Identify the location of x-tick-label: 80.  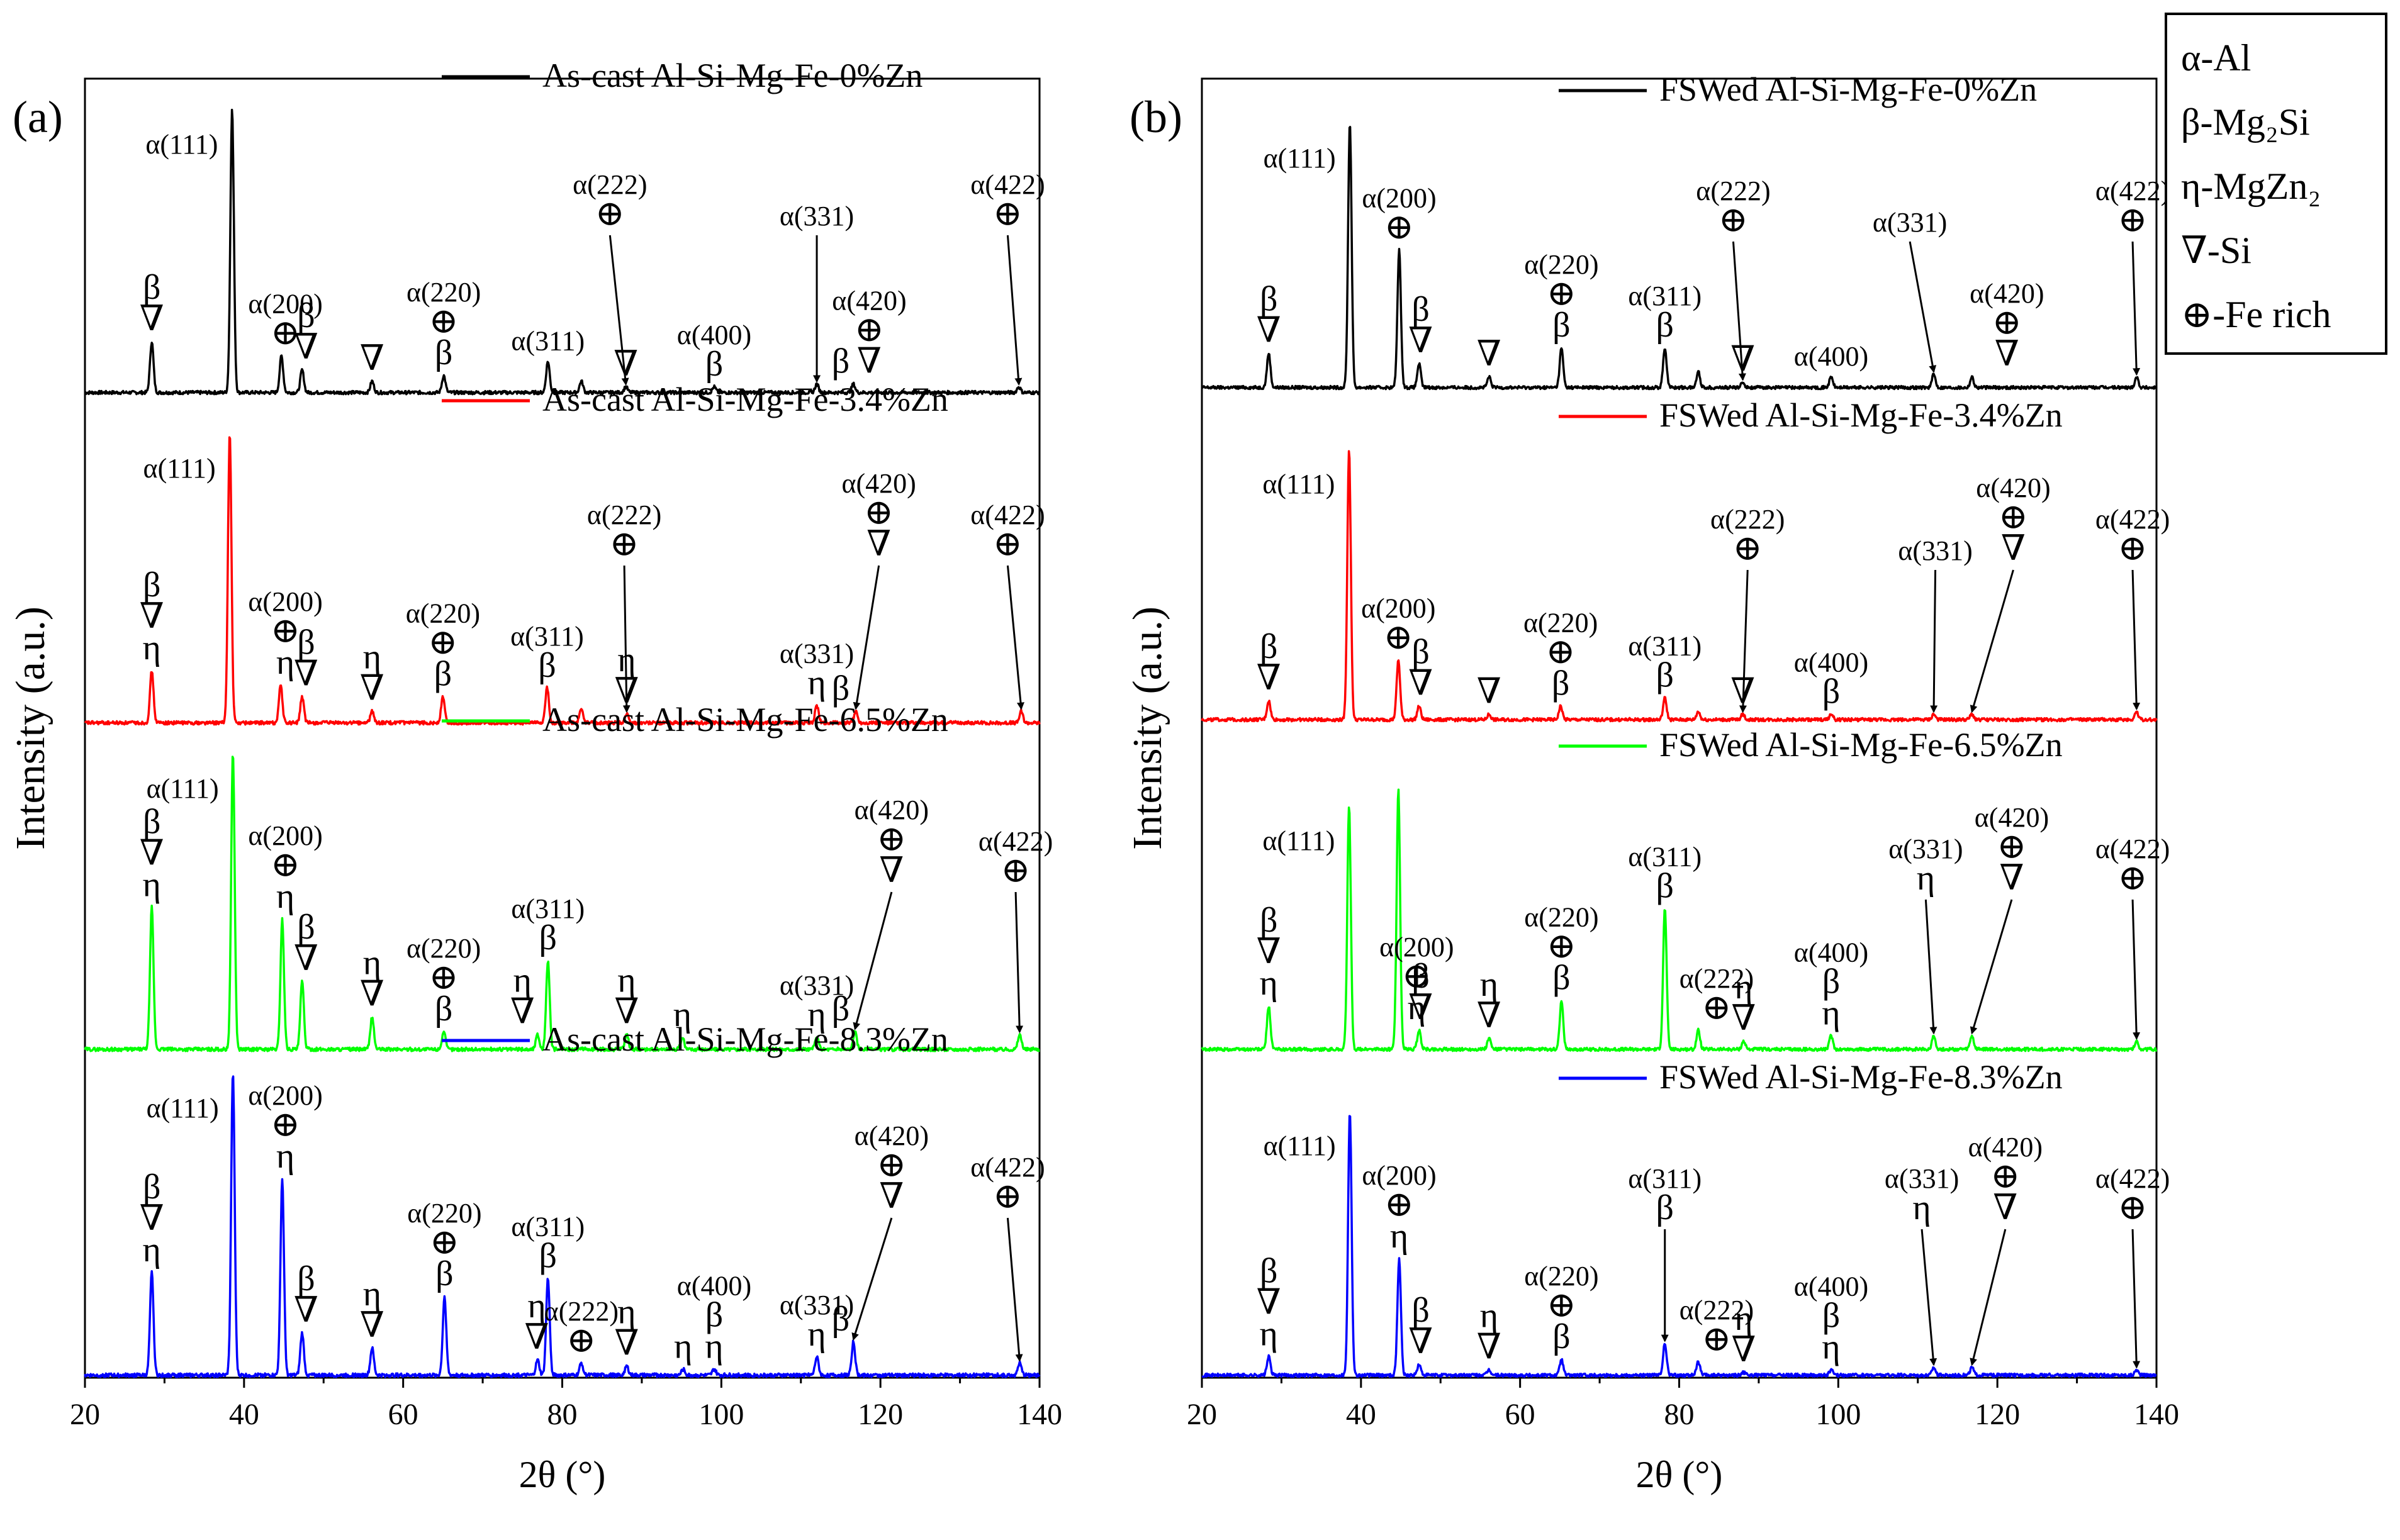
(562, 1414).